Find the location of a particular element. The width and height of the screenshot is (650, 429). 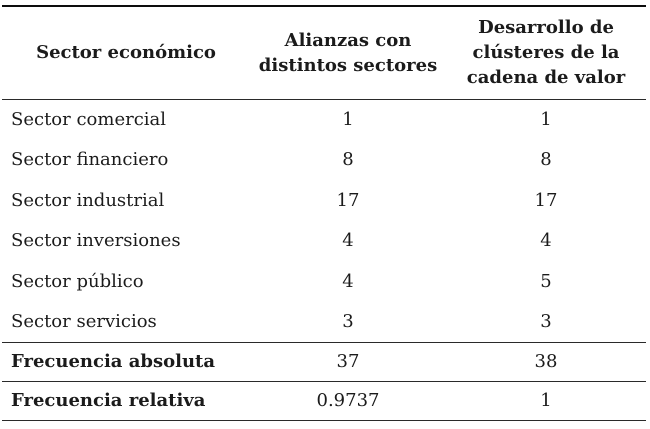

clusteres-relative: 1 is located at coordinates (546, 400).